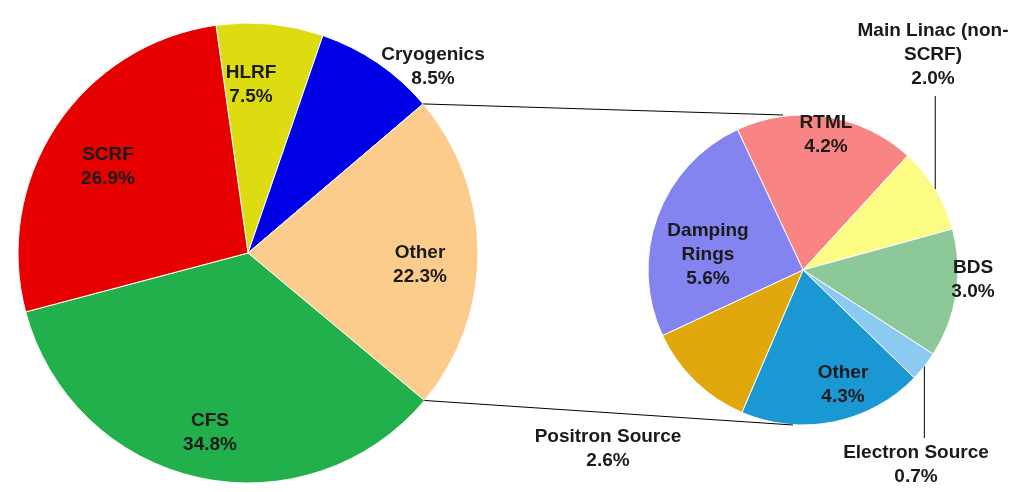  What do you see at coordinates (210, 419) in the screenshot?
I see `slice-label: CFS` at bounding box center [210, 419].